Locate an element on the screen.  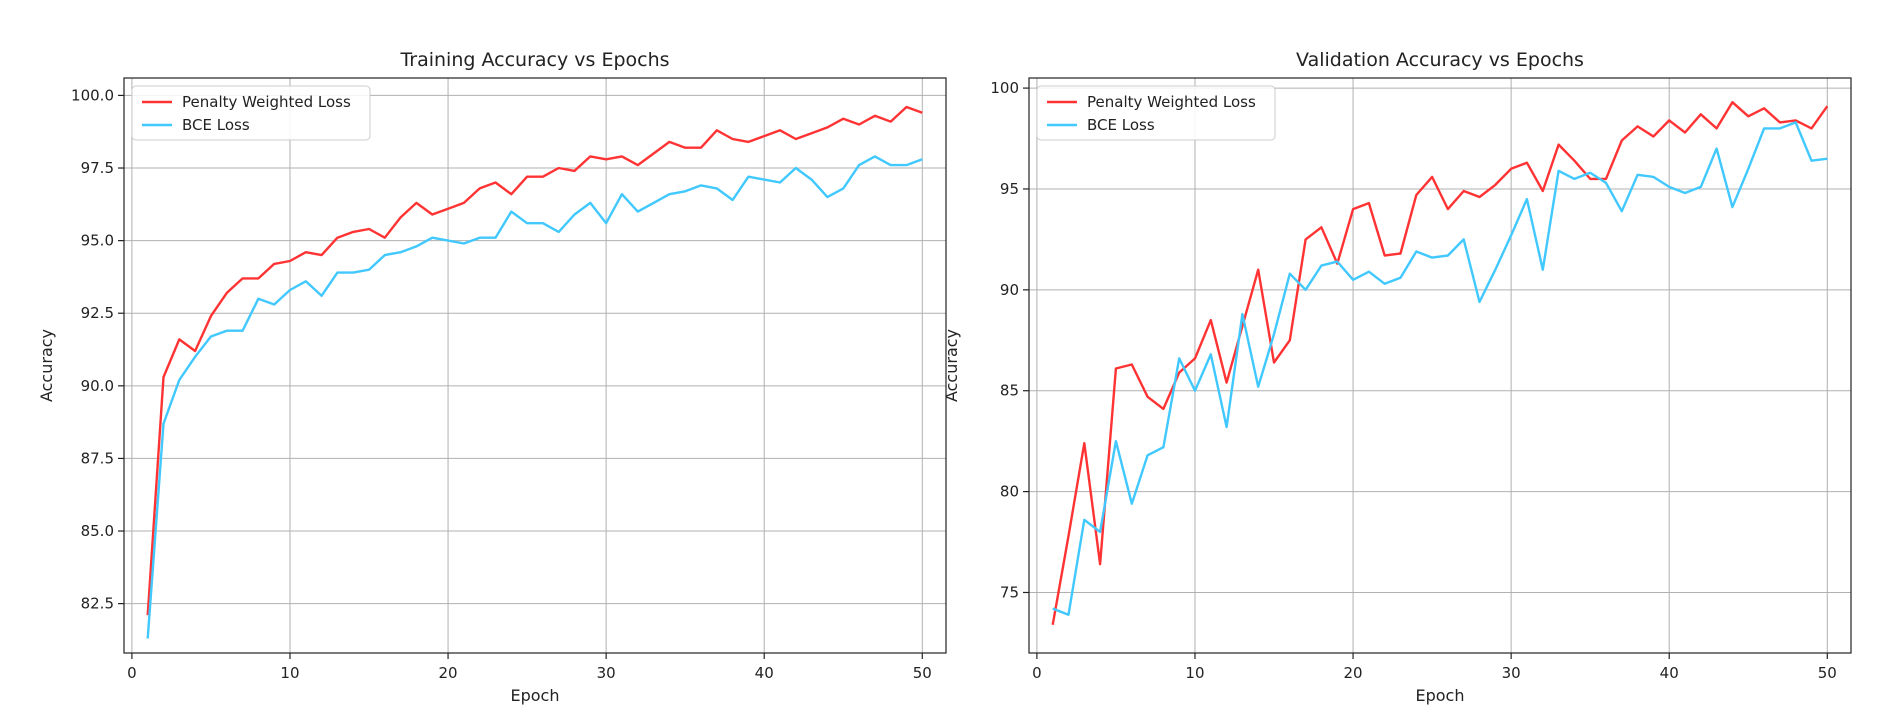
y-tick-label: 100 is located at coordinates (1004, 88).